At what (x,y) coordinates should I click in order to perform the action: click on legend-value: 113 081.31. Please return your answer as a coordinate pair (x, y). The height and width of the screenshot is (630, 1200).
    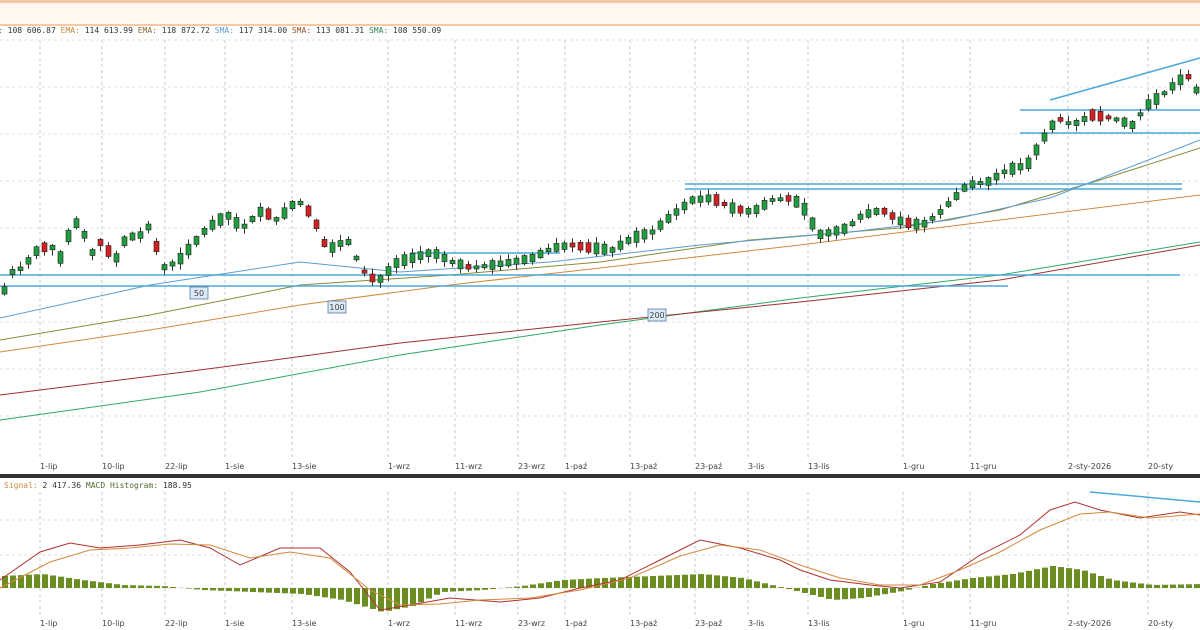
    Looking at the image, I should click on (340, 30).